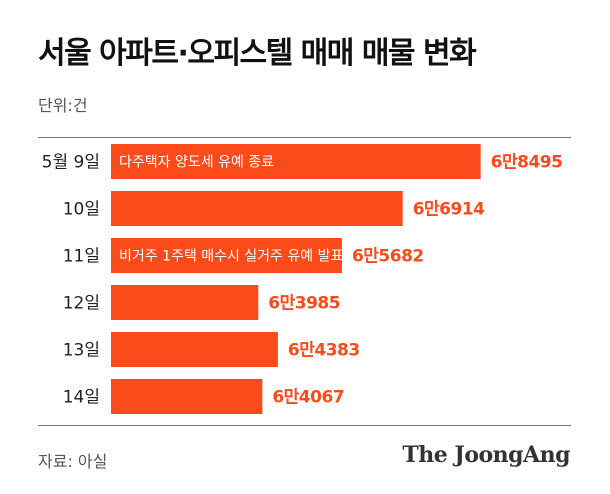  What do you see at coordinates (449, 210) in the screenshot?
I see `value-label: 6만6914` at bounding box center [449, 210].